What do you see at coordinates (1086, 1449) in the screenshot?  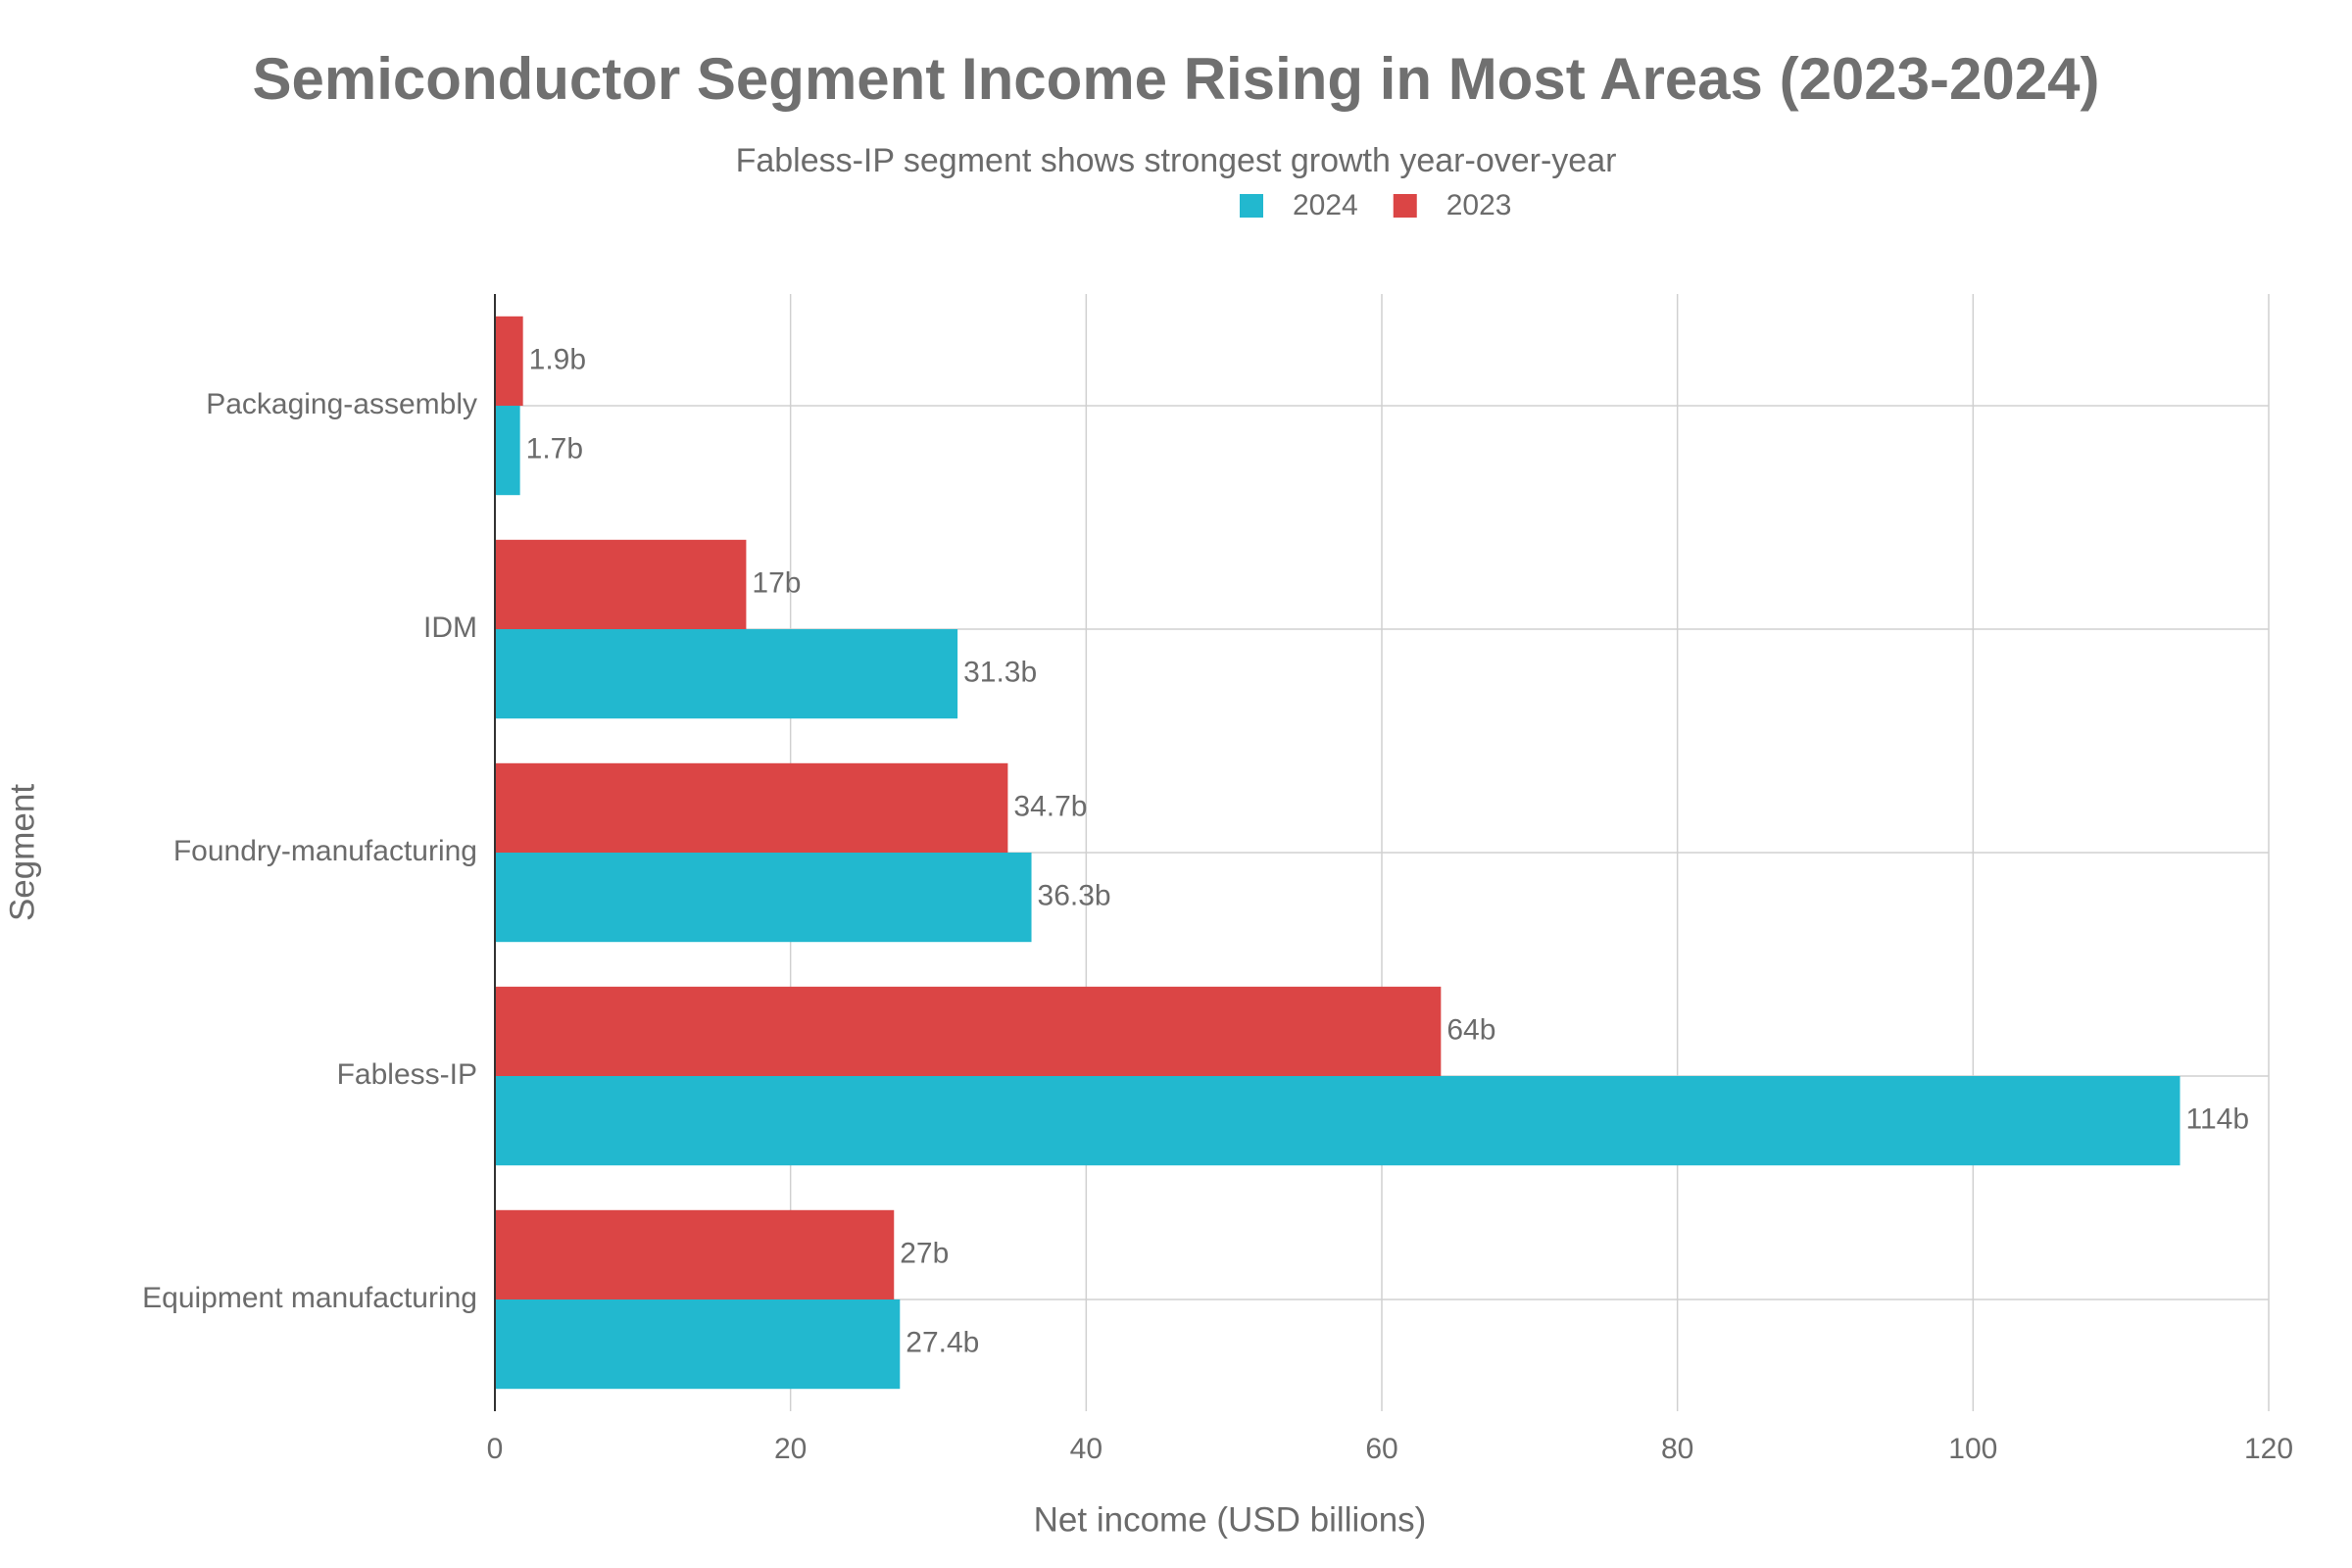 I see `x-tick-label: 40` at bounding box center [1086, 1449].